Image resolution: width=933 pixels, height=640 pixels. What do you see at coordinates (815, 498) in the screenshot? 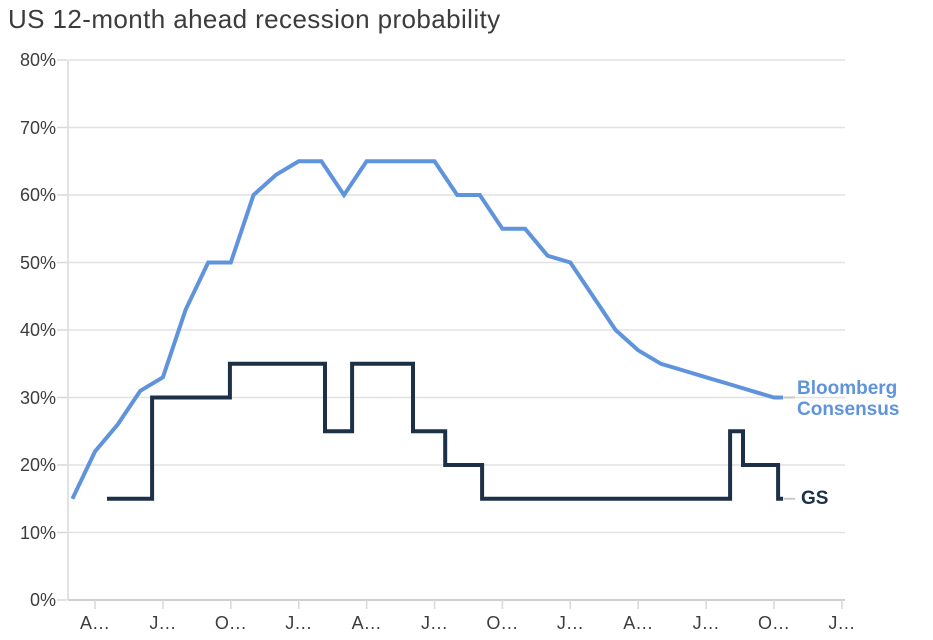
I see `gs-label: GS` at bounding box center [815, 498].